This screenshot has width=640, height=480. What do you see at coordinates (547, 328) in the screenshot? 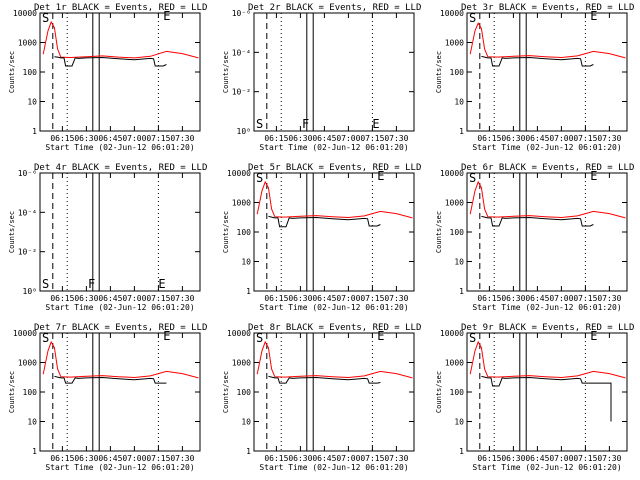
I see `chart-title: Det 9r BLACK = Events, RED = LLD` at bounding box center [547, 328].